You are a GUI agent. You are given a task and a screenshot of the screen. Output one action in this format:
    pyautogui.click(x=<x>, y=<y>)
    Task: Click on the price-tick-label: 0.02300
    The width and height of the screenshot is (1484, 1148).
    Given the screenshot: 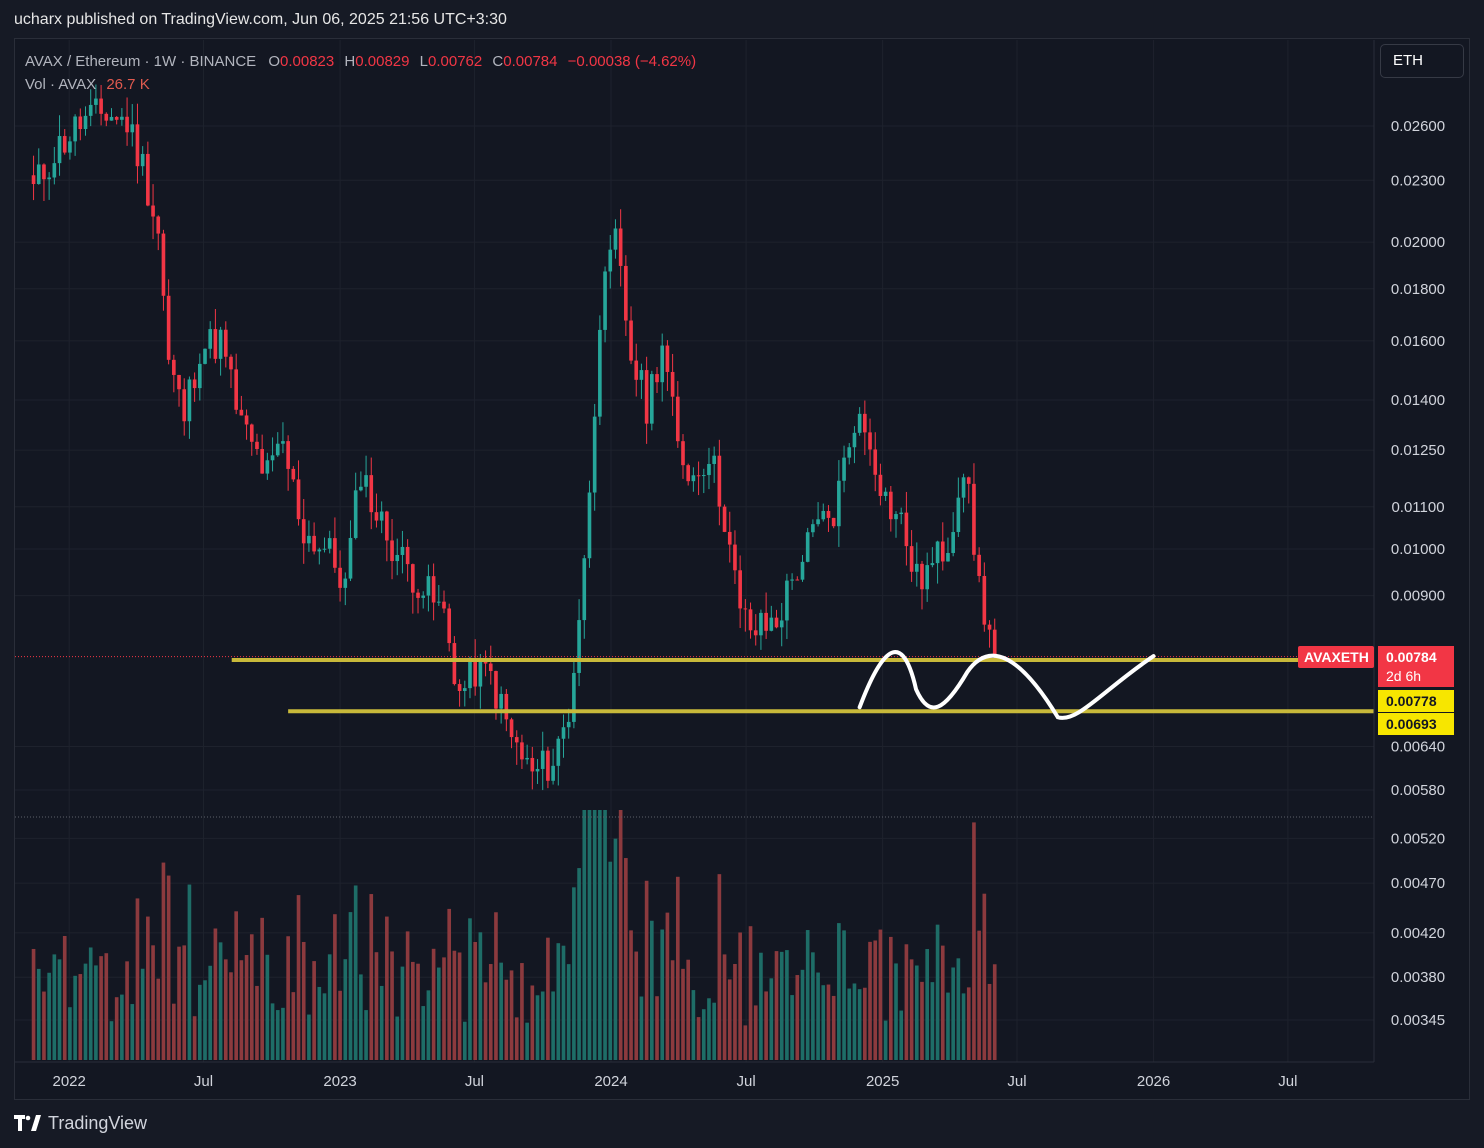 What is the action you would take?
    pyautogui.click(x=1418, y=180)
    